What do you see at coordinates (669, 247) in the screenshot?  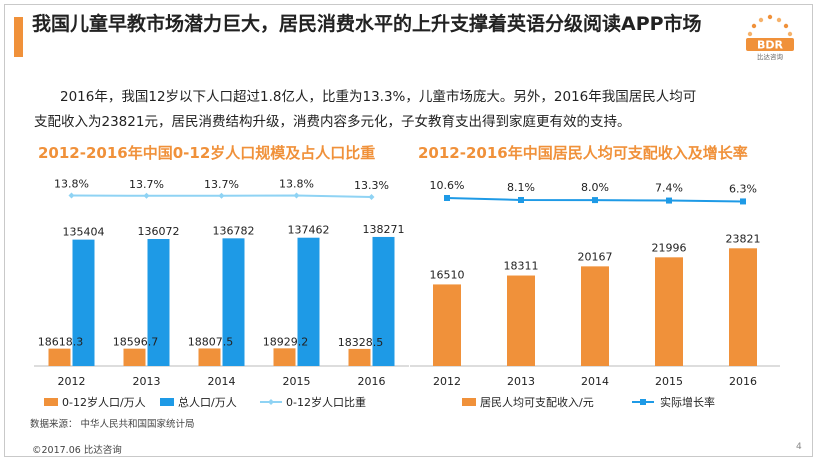 I see `chart2-income-label: 21996` at bounding box center [669, 247].